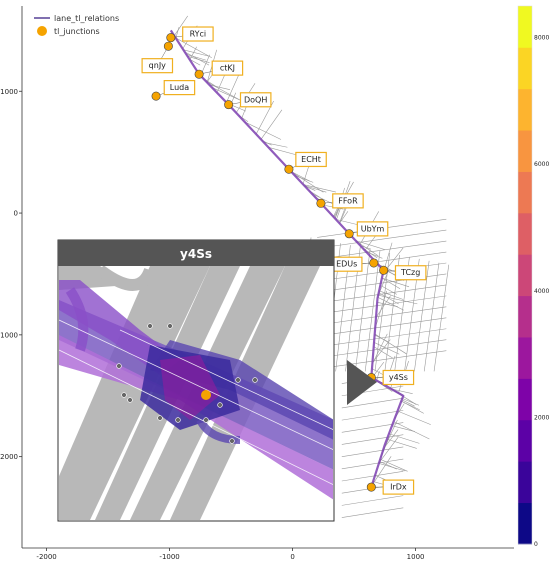 Image resolution: width=552 pixels, height=562 pixels. Describe the element at coordinates (373, 228) in the screenshot. I see `junction-label: UbYm` at that location.